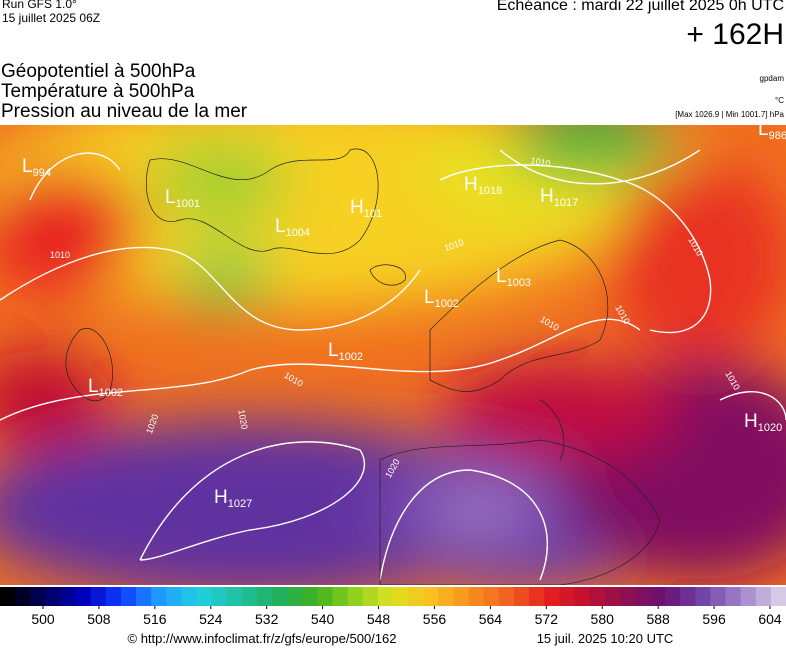  I want to click on run-date: 15 juillet 2025 06Z, so click(51, 18).